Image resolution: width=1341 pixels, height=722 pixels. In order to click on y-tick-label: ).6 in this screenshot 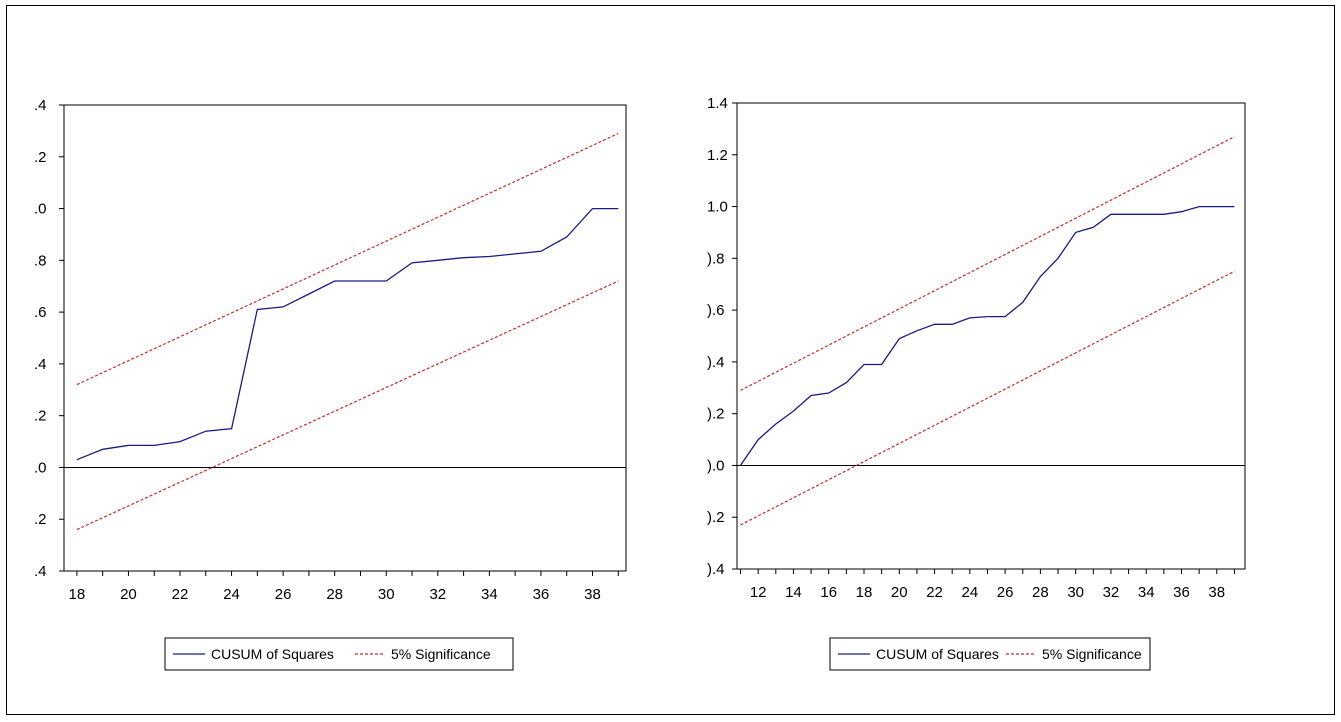, I will do `click(716, 310)`.